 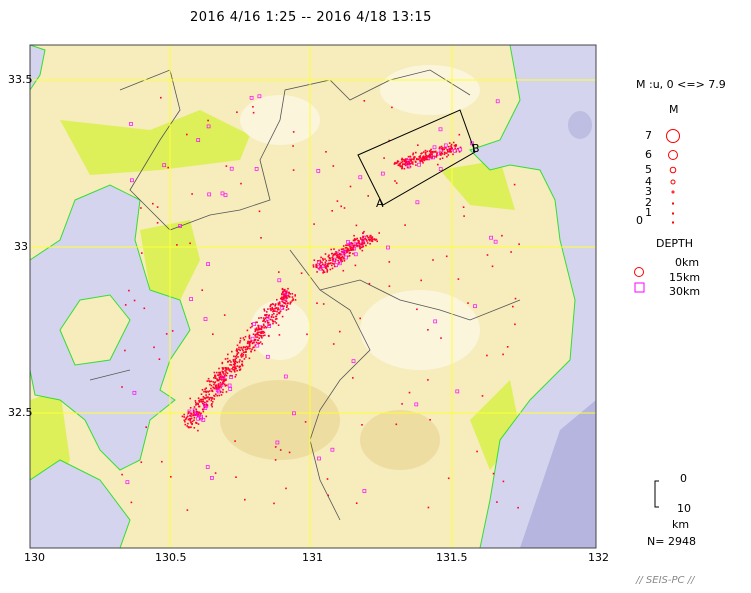 What do you see at coordinates (452, 557) in the screenshot?
I see `x-tick: 131.5` at bounding box center [452, 557].